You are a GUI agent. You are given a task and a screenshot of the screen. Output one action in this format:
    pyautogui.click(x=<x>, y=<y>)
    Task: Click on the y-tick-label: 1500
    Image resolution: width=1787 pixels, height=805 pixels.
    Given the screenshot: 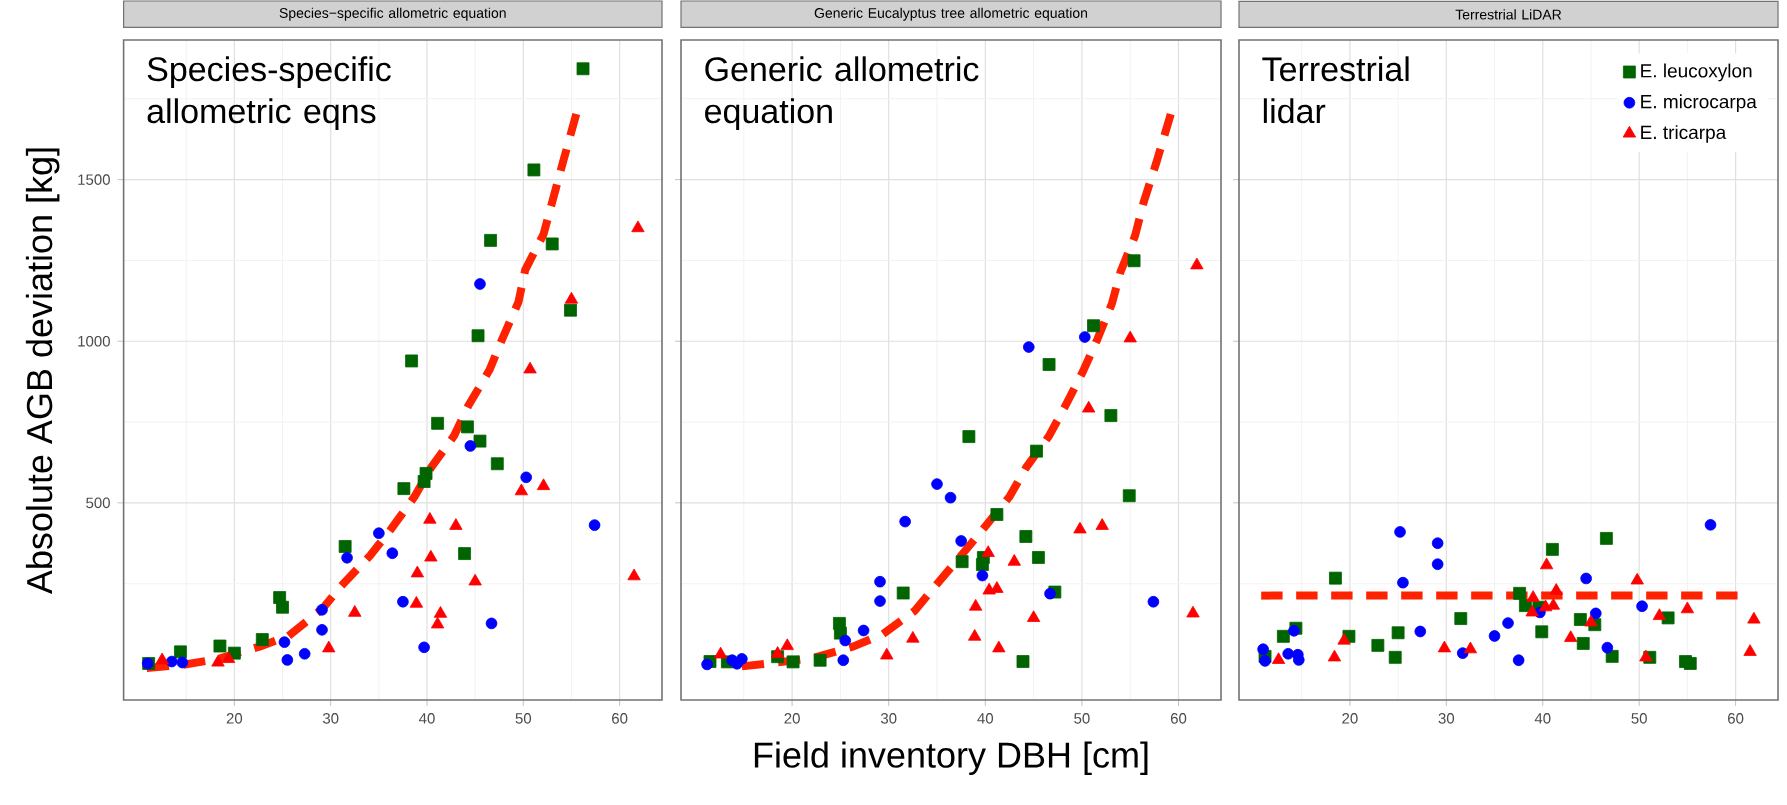 What is the action you would take?
    pyautogui.click(x=94, y=179)
    